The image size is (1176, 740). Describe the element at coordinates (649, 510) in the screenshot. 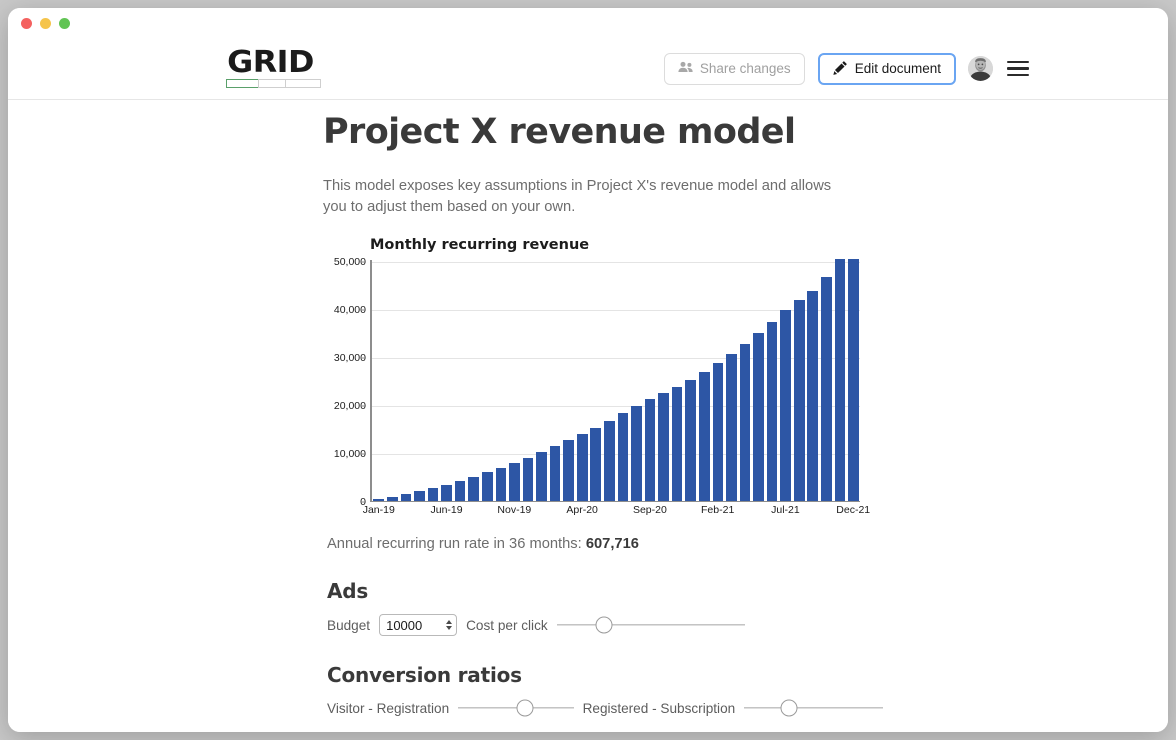

I see `chart-x-tick-label: Sep-20` at that location.